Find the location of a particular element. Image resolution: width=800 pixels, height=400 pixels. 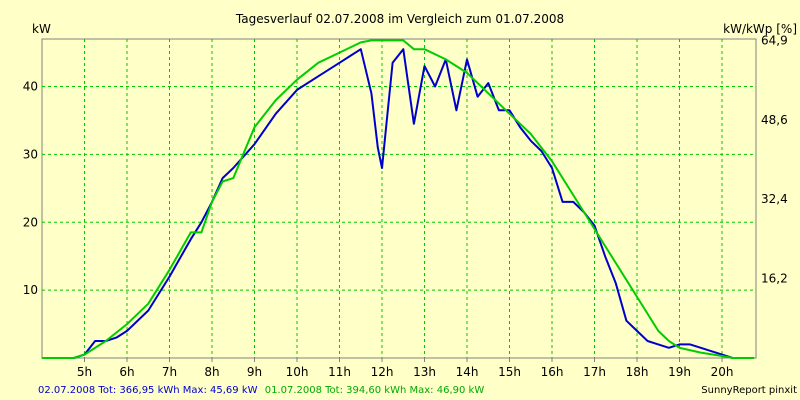

y-tick-label-right-3: 64,9 is located at coordinates (774, 40).